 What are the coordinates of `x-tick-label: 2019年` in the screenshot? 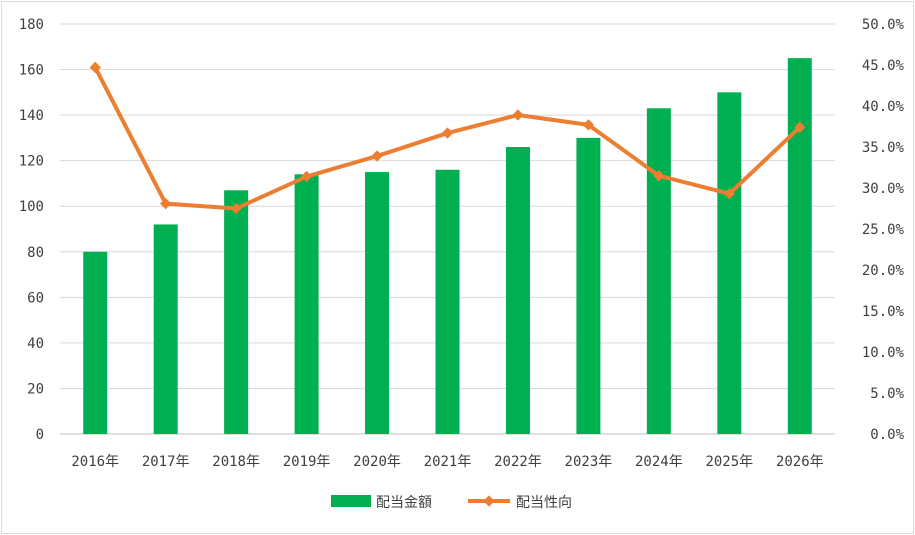 It's located at (307, 462).